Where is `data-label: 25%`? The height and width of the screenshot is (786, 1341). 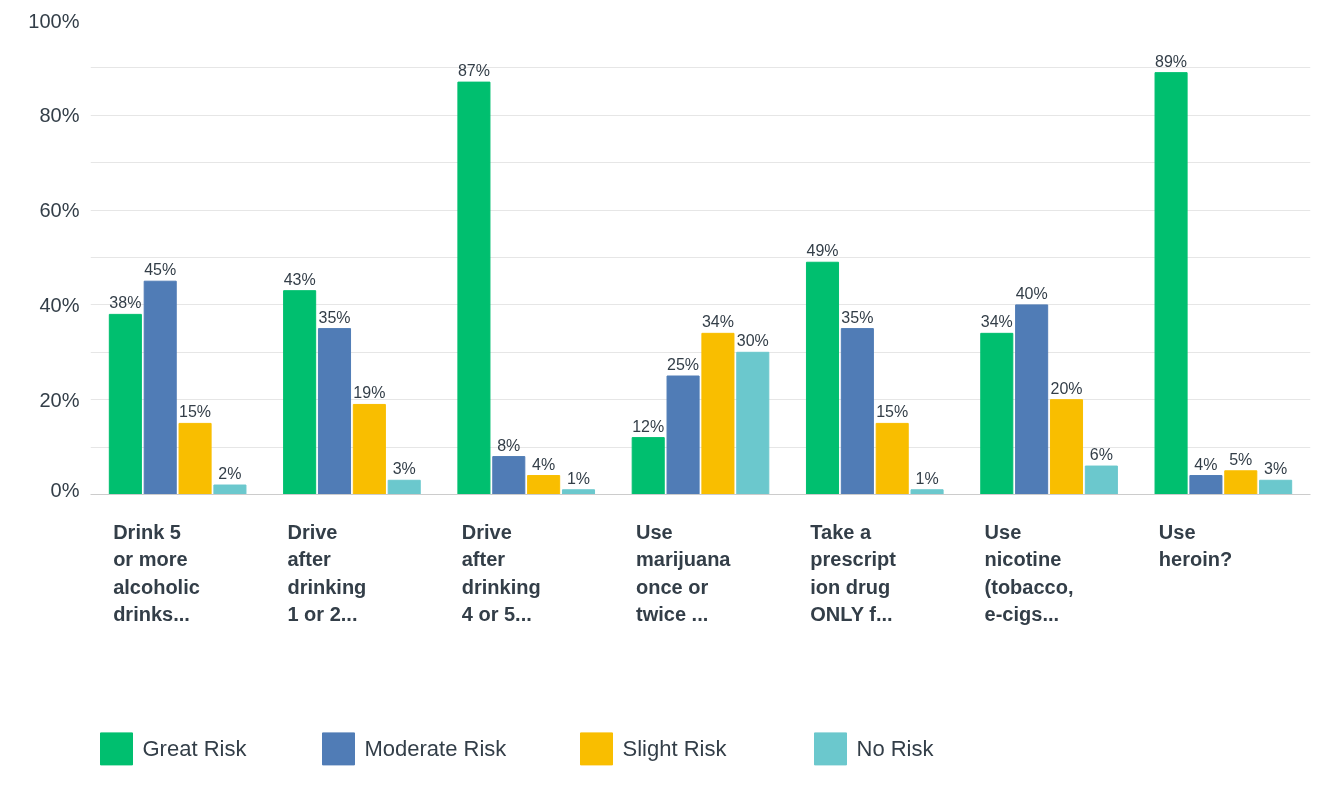
data-label: 25% is located at coordinates (683, 364).